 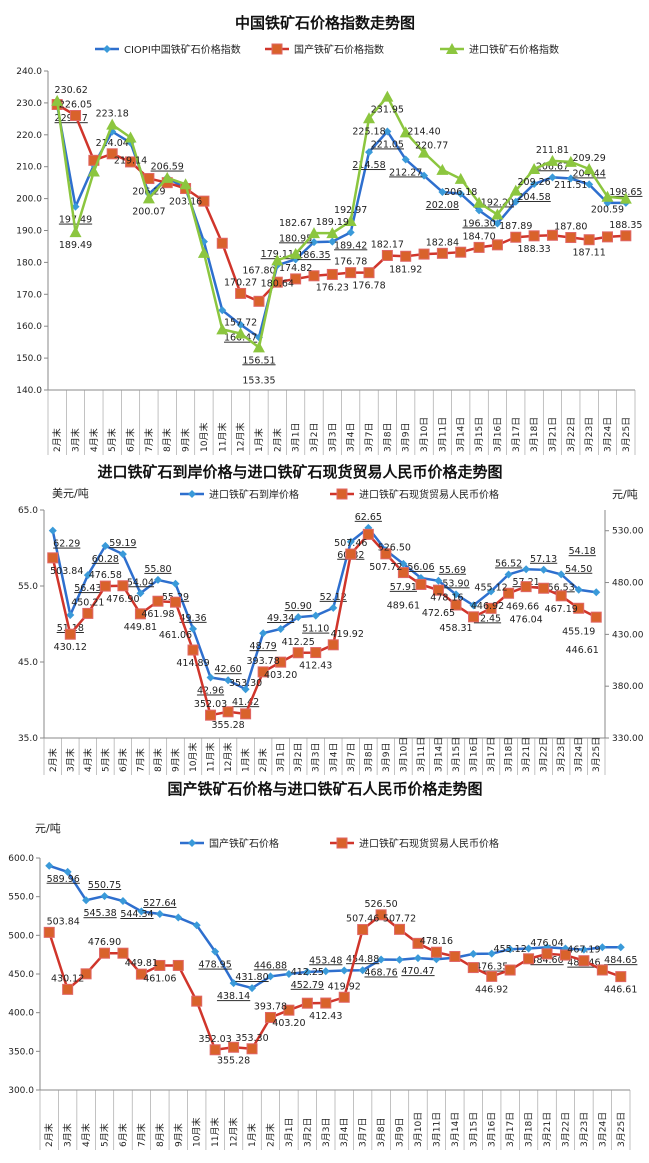 I want to click on x-tick-label: 9月末, so click(x=178, y=1135).